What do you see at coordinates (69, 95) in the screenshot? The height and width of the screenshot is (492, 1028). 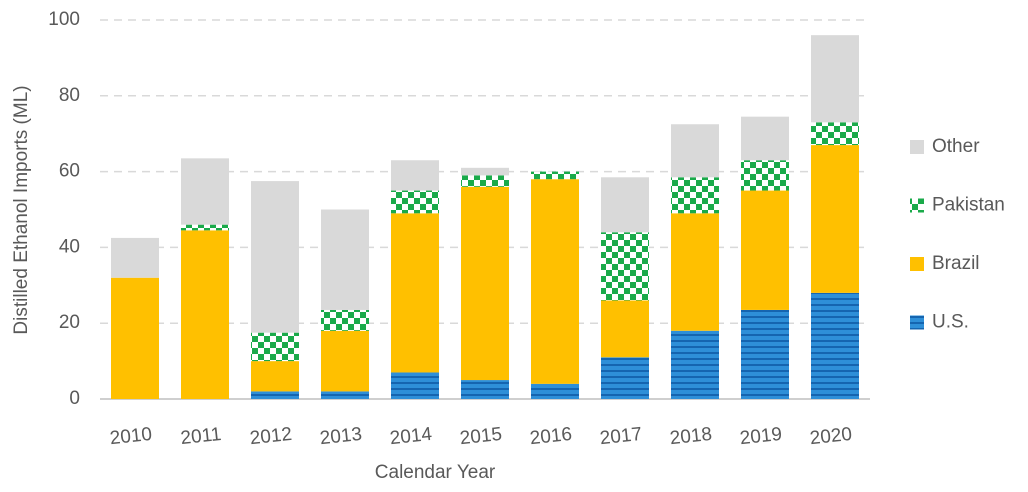 I see `y-tick-label: 80` at bounding box center [69, 95].